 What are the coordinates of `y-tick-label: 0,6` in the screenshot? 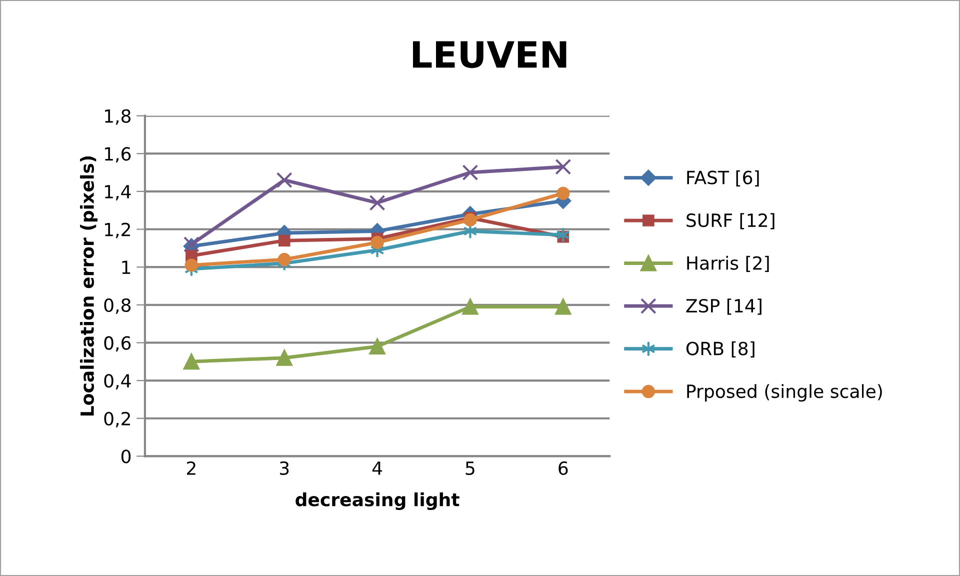 It's located at (117, 344).